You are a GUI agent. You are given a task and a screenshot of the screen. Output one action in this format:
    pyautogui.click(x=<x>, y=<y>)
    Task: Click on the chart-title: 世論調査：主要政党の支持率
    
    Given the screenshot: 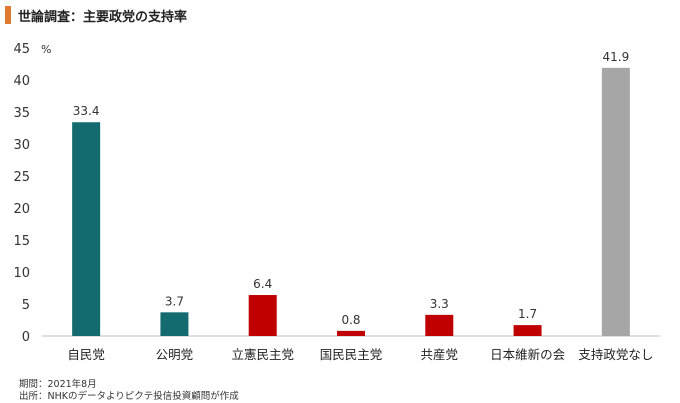 What is the action you would take?
    pyautogui.click(x=103, y=17)
    